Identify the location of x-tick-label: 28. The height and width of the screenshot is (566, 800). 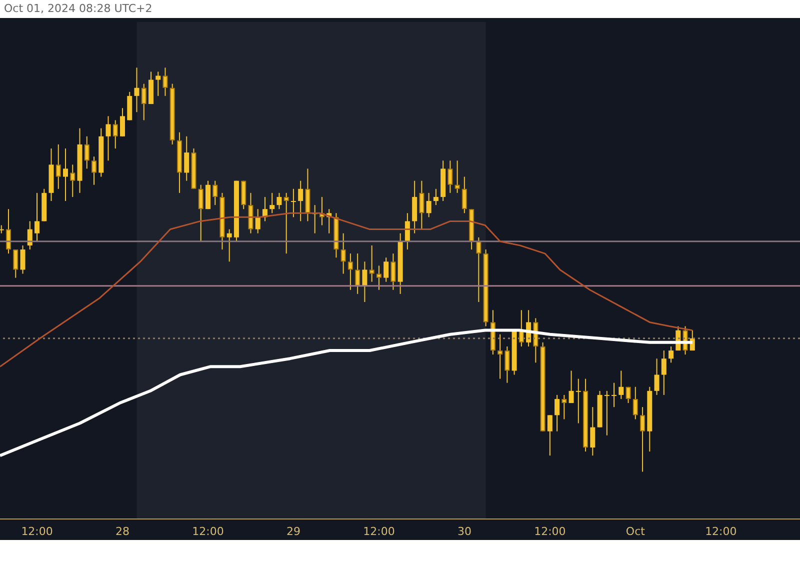
(123, 531).